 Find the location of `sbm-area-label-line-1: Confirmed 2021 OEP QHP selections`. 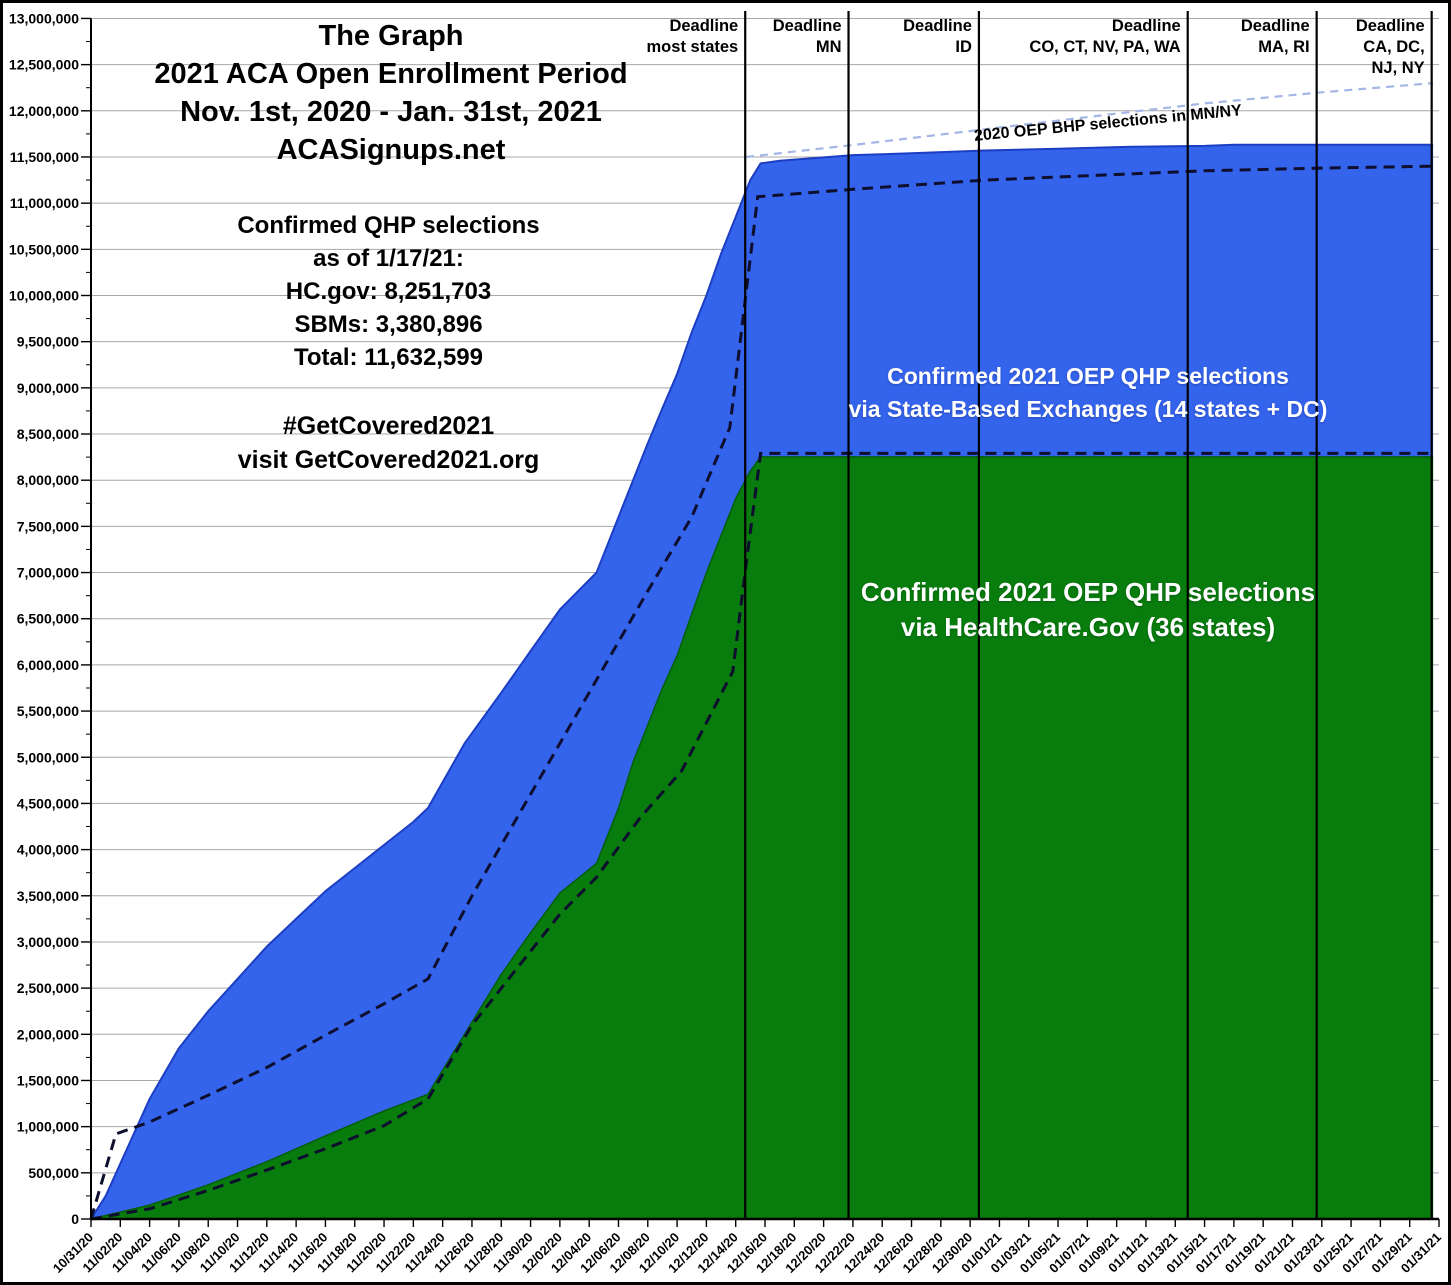

sbm-area-label-line-1: Confirmed 2021 OEP QHP selections is located at coordinates (1088, 376).